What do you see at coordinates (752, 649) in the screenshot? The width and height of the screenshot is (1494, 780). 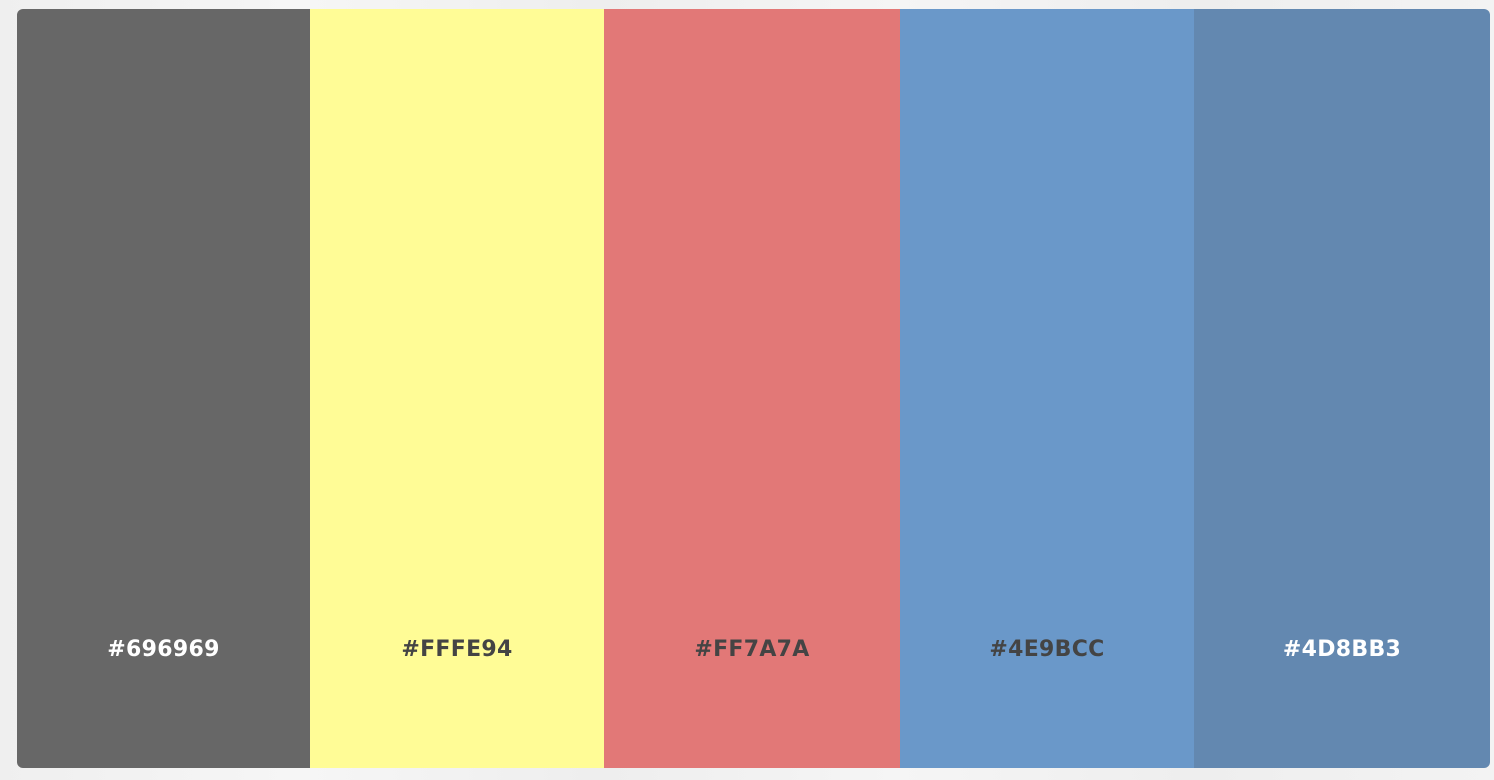 I see `swatch-hex-label: #FF7A7A` at bounding box center [752, 649].